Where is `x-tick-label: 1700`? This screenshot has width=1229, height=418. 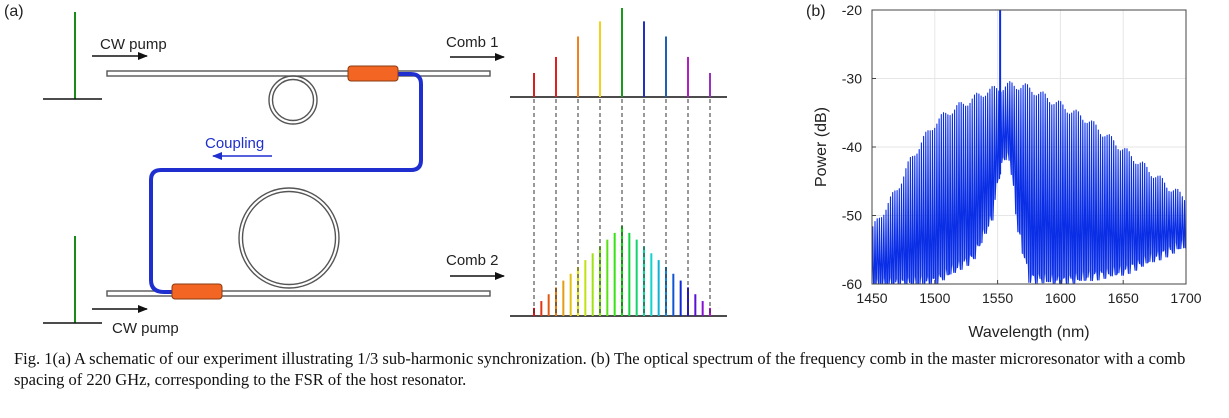 x-tick-label: 1700 is located at coordinates (1185, 298).